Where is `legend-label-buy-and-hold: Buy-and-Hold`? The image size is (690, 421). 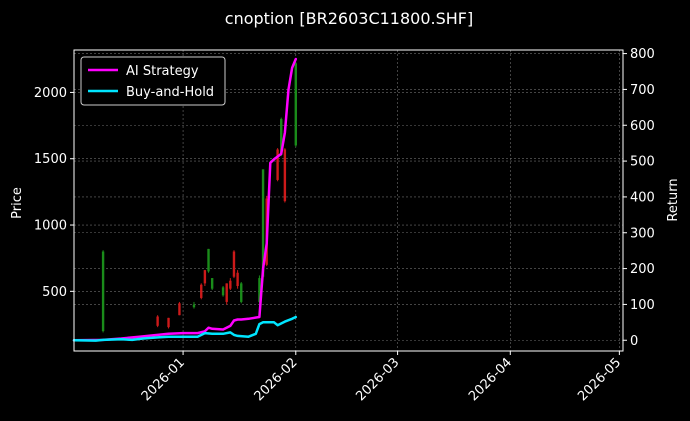
legend-label-buy-and-hold: Buy-and-Hold is located at coordinates (170, 92).